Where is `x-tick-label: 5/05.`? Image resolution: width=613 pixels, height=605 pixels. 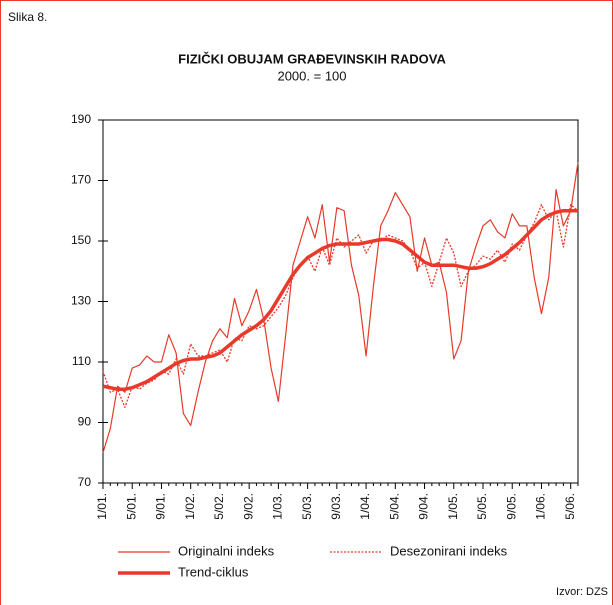 x-tick-label: 5/05. is located at coordinates (482, 506).